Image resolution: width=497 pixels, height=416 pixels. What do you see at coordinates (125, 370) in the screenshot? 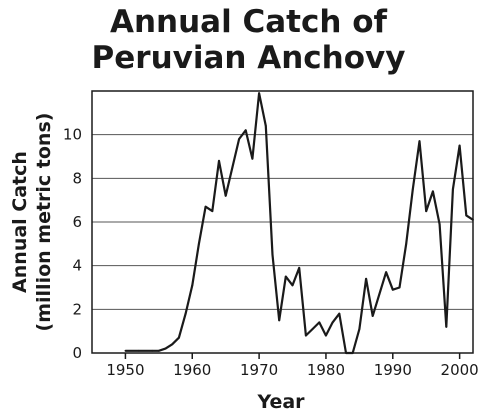
I see `x-tick-label: 1950` at bounding box center [125, 370].